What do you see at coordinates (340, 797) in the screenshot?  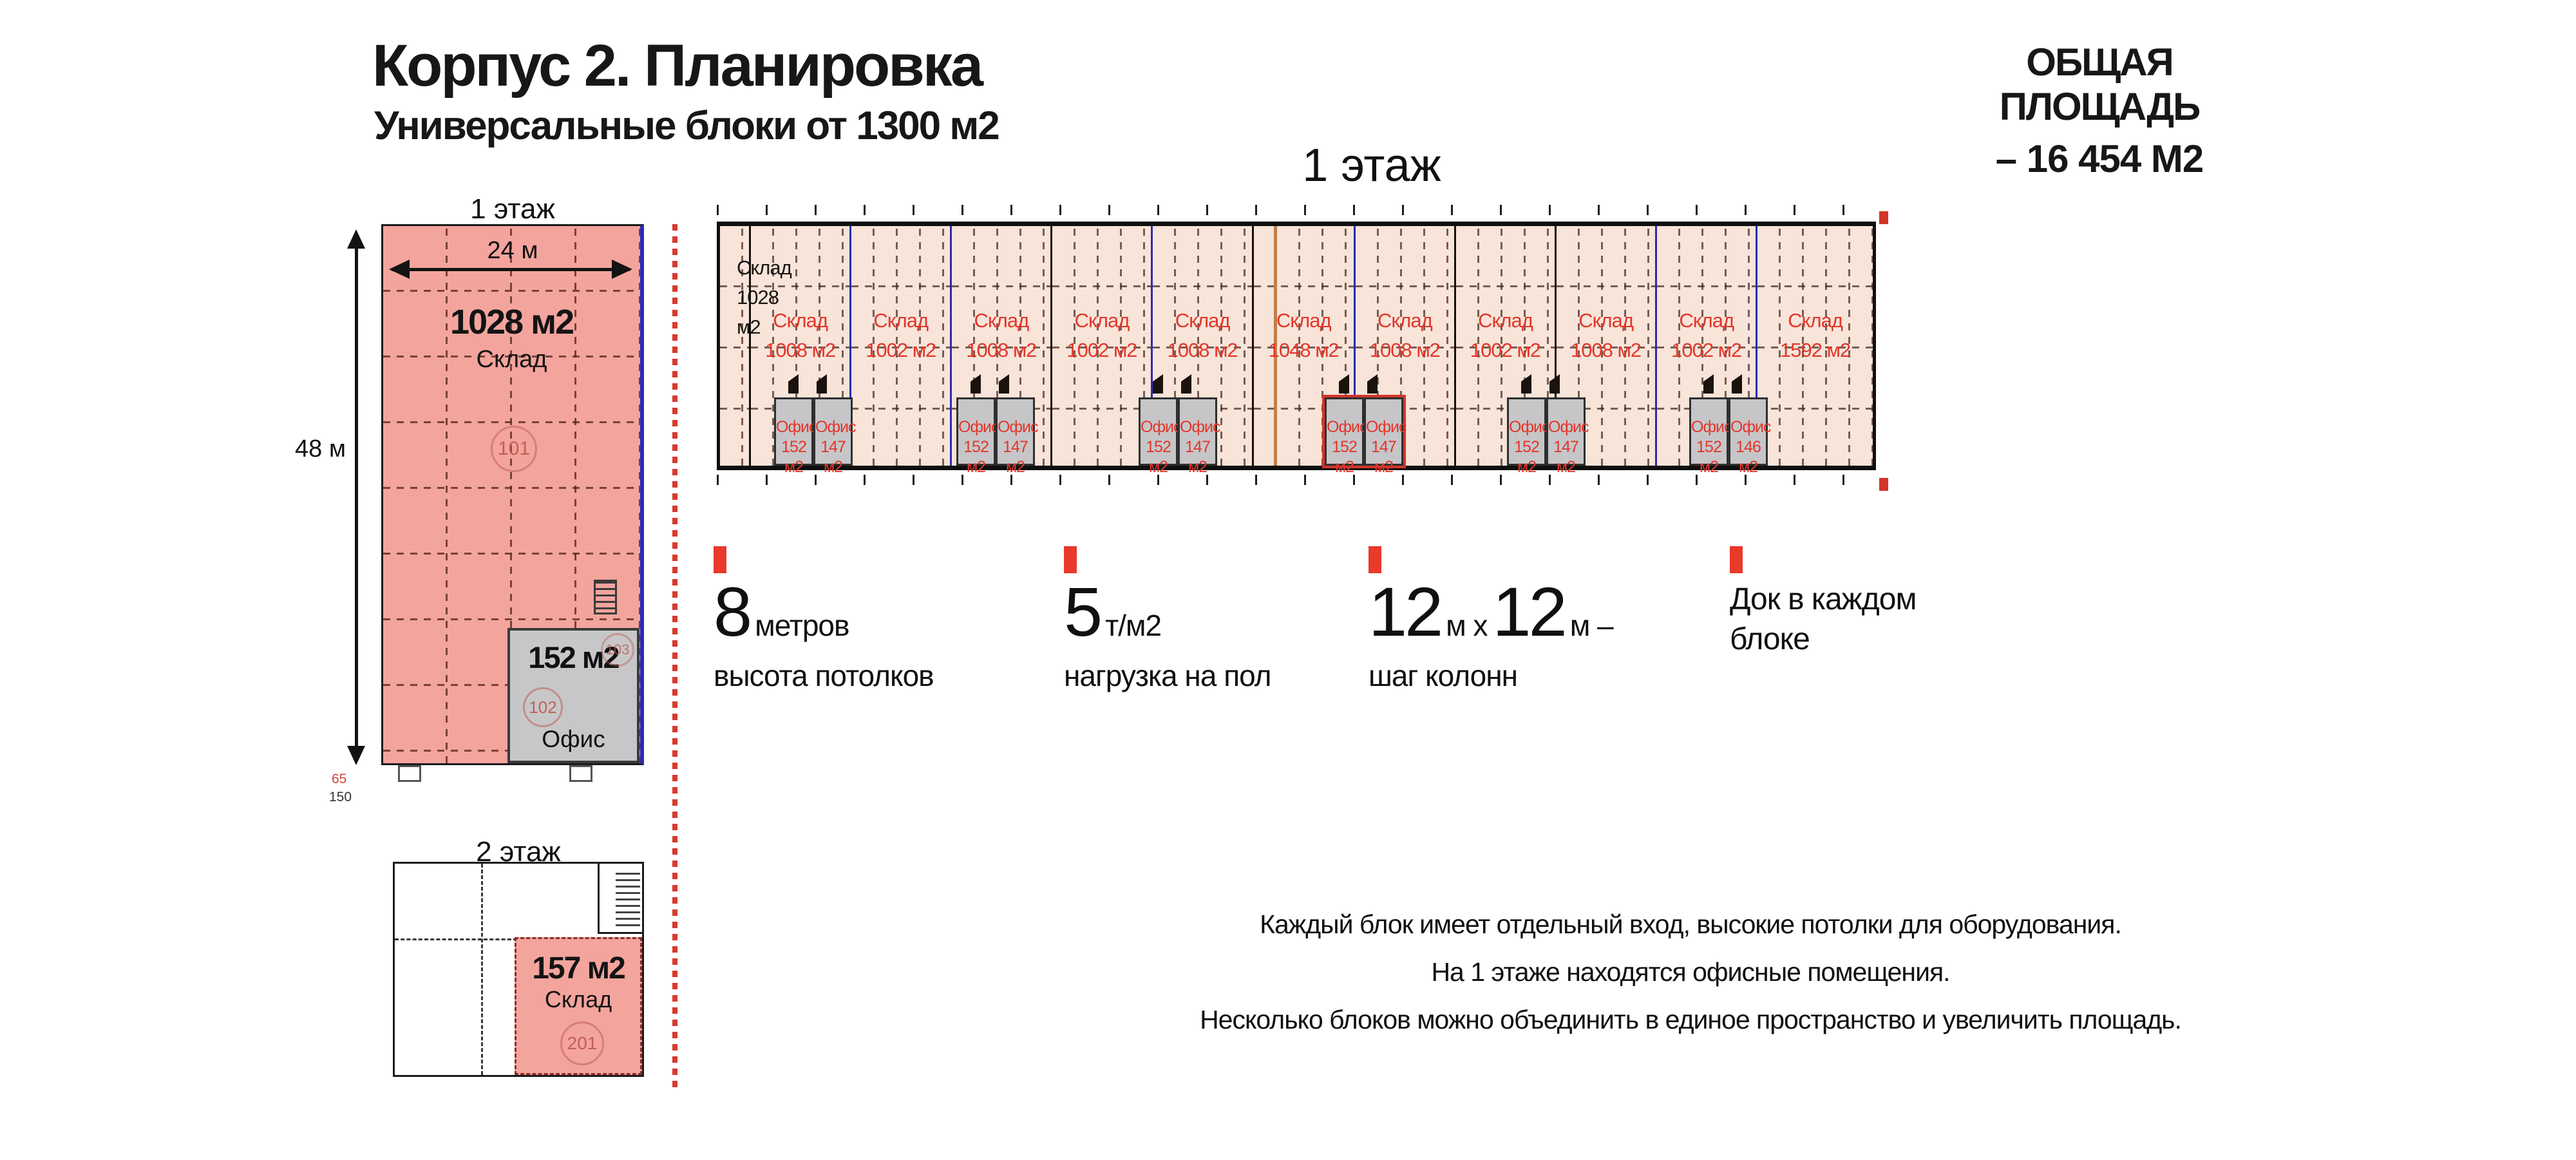 I see `dimension-note: 150` at bounding box center [340, 797].